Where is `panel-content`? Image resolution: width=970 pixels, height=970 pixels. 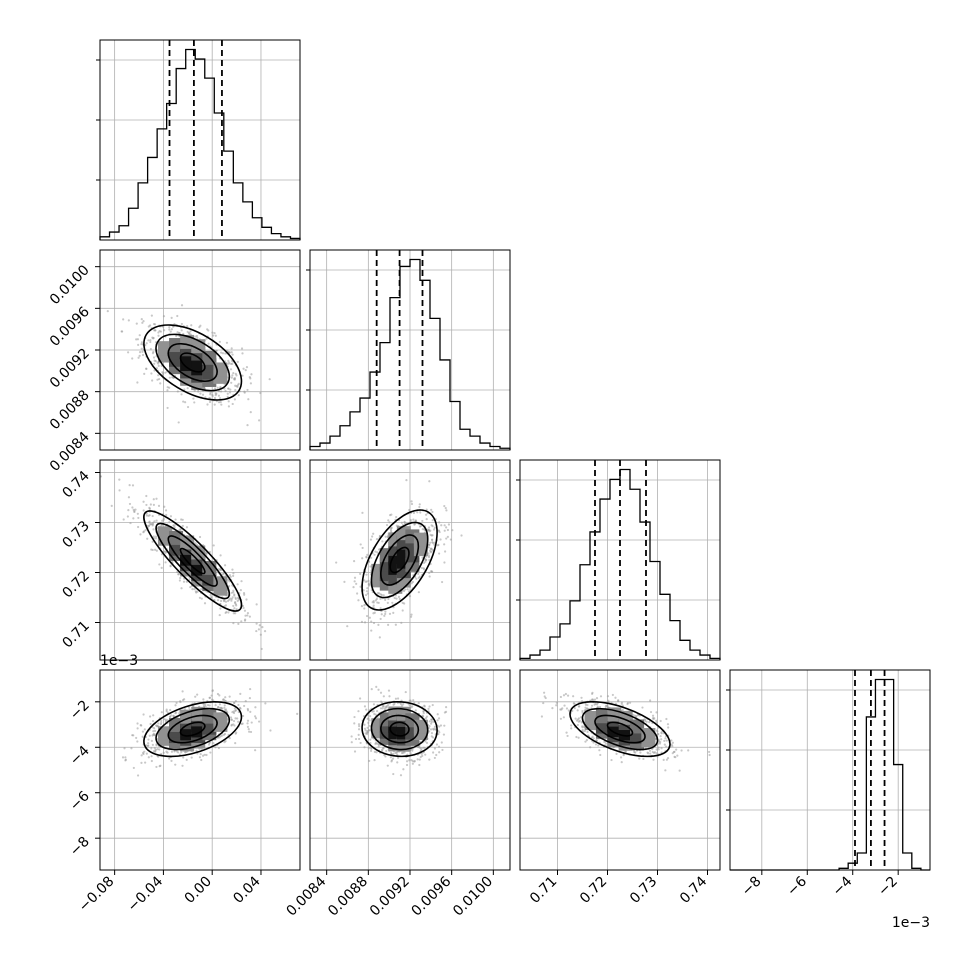 panel-content is located at coordinates (210, 732).